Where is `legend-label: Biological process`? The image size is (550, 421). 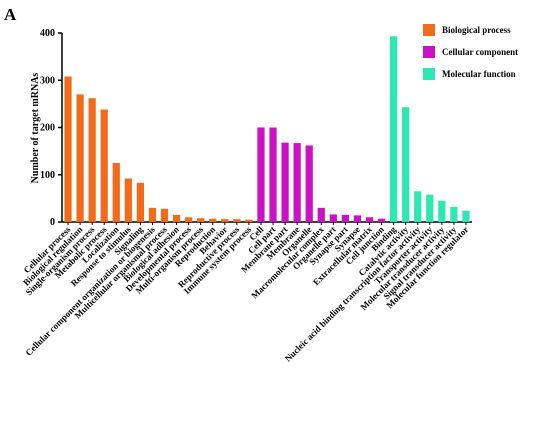 legend-label: Biological process is located at coordinates (476, 30).